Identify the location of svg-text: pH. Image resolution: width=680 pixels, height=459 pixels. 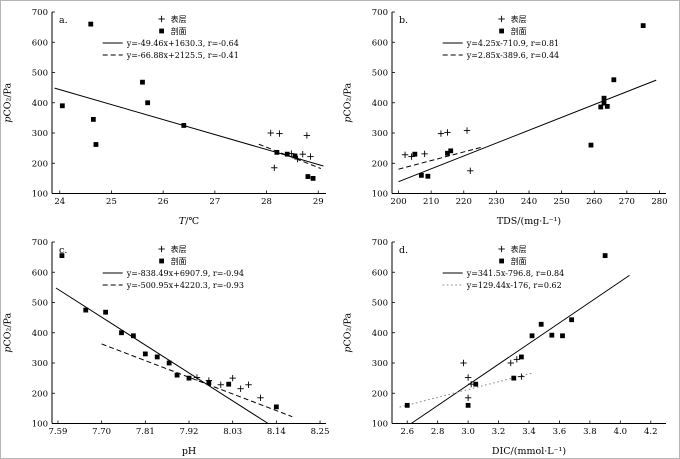
(189, 451).